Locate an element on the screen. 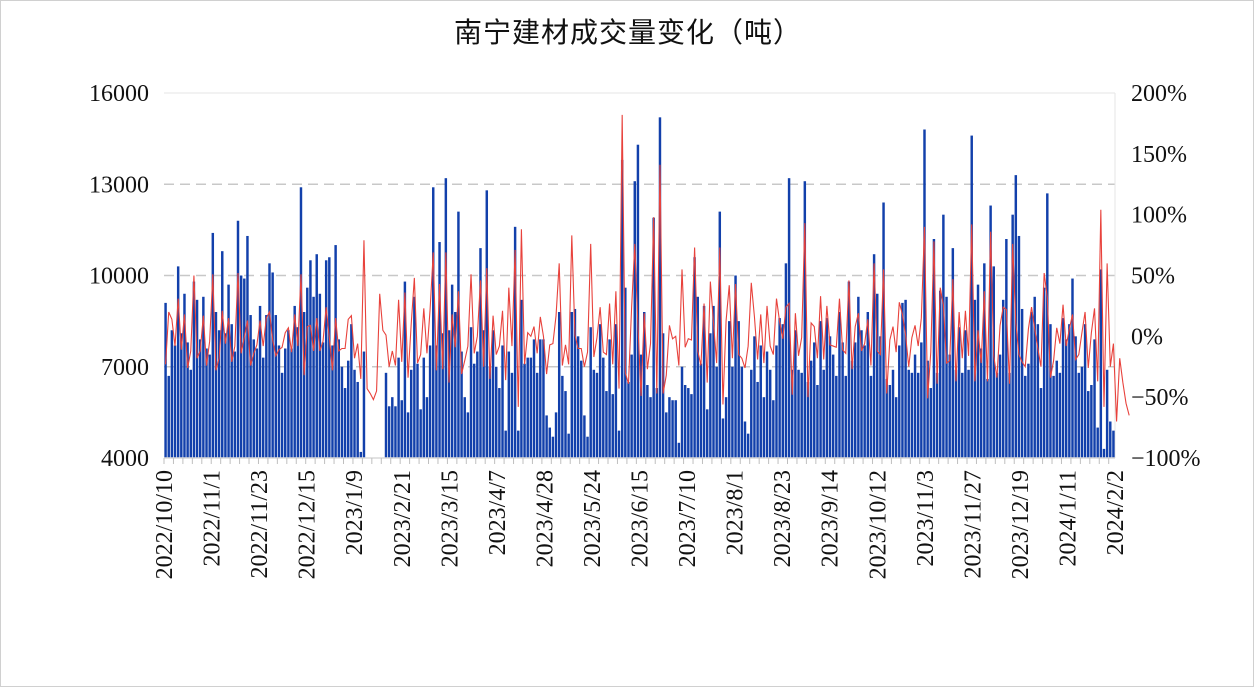 The height and width of the screenshot is (687, 1254). x-tick-label: 2022/11/1 is located at coordinates (213, 518).